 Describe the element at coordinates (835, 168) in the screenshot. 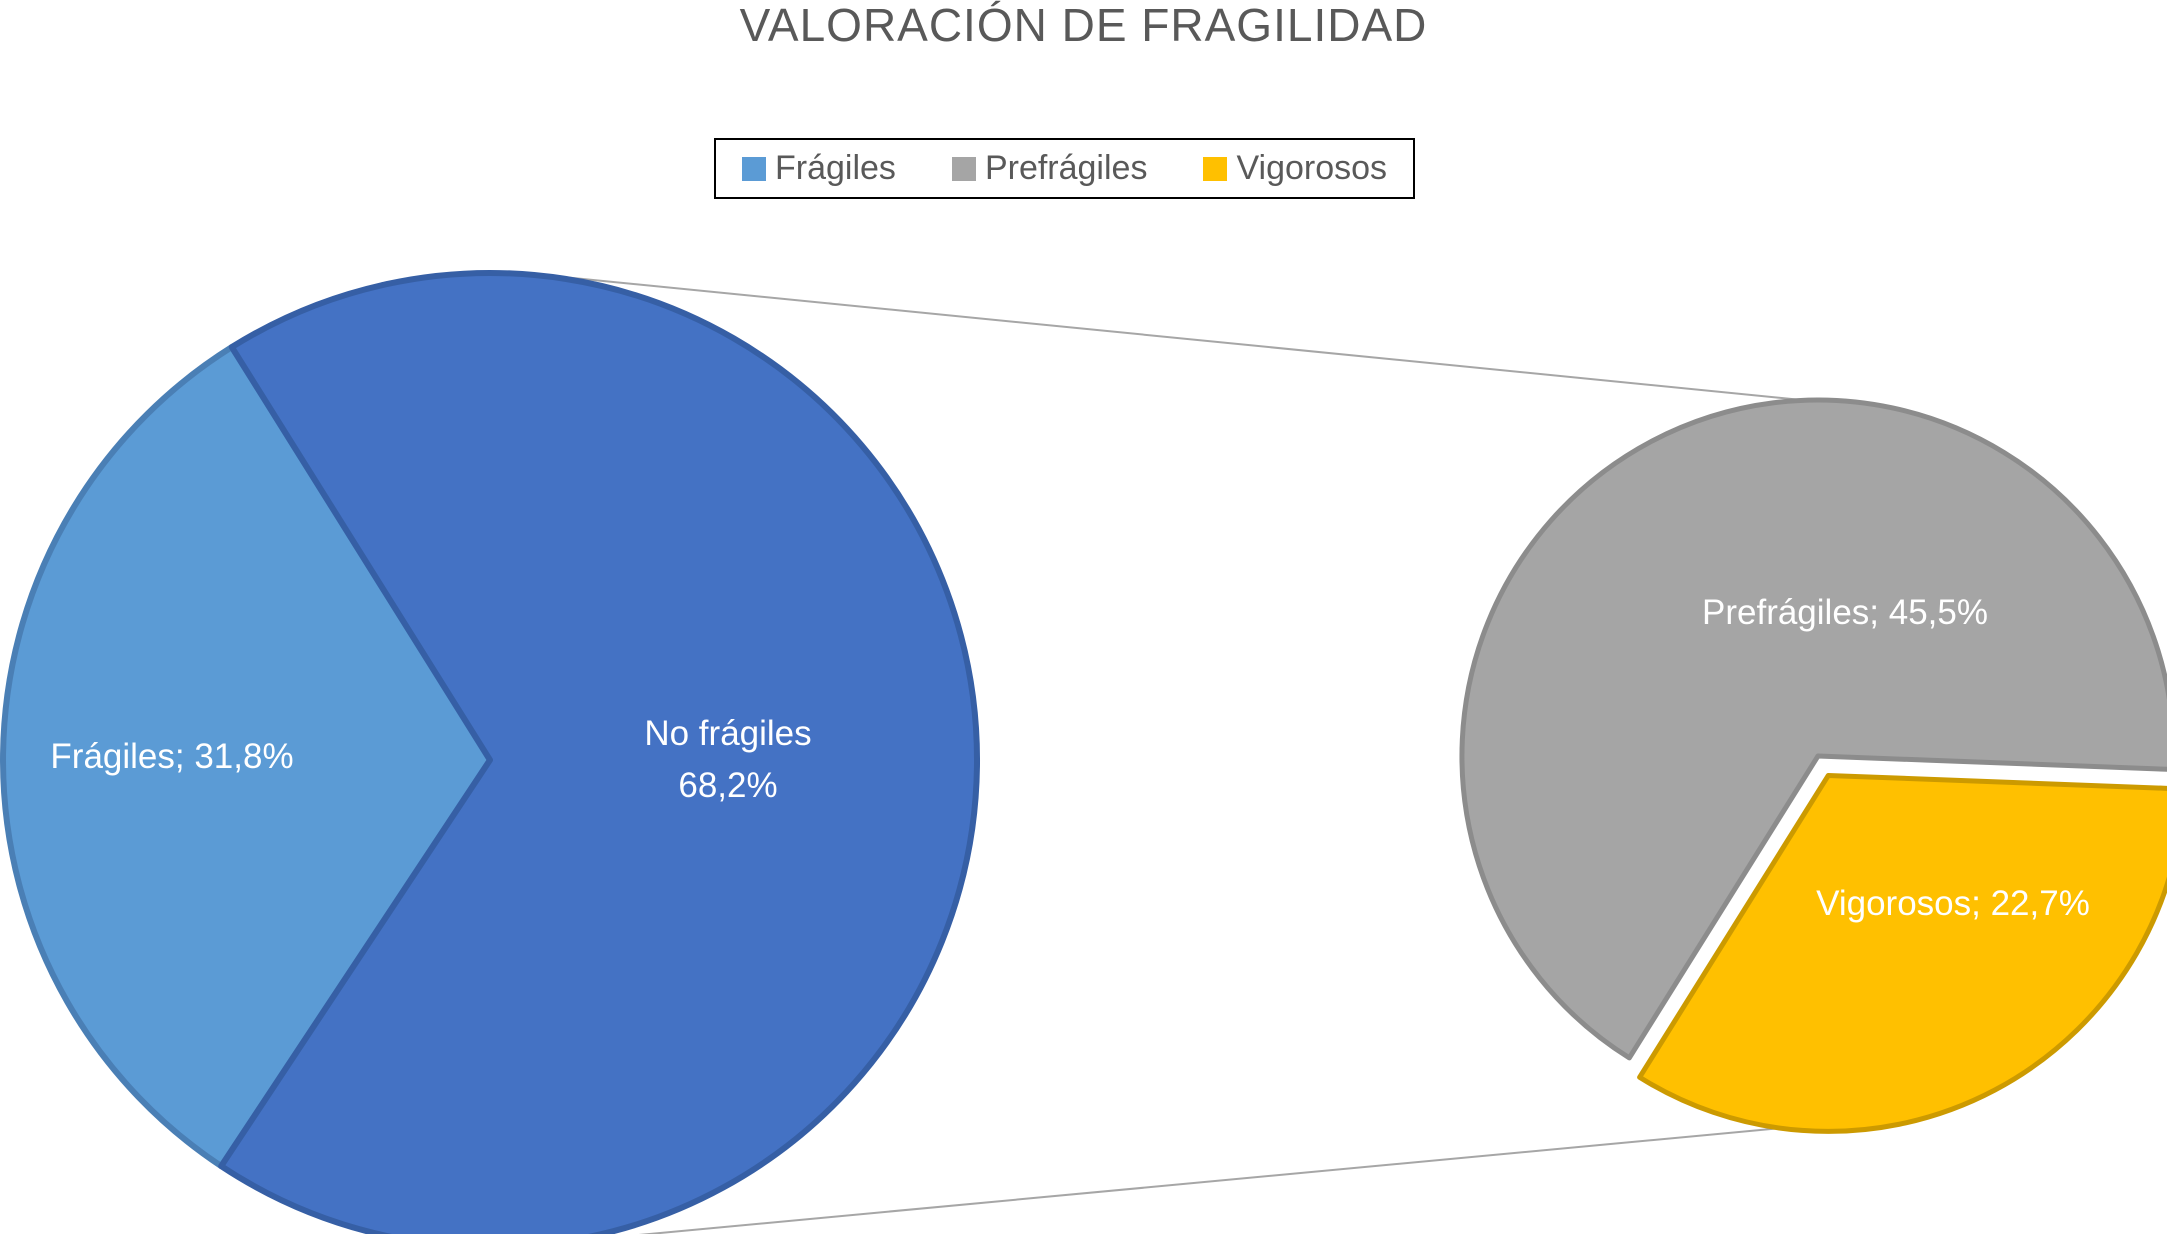

I see `legend-label: Frágiles` at that location.